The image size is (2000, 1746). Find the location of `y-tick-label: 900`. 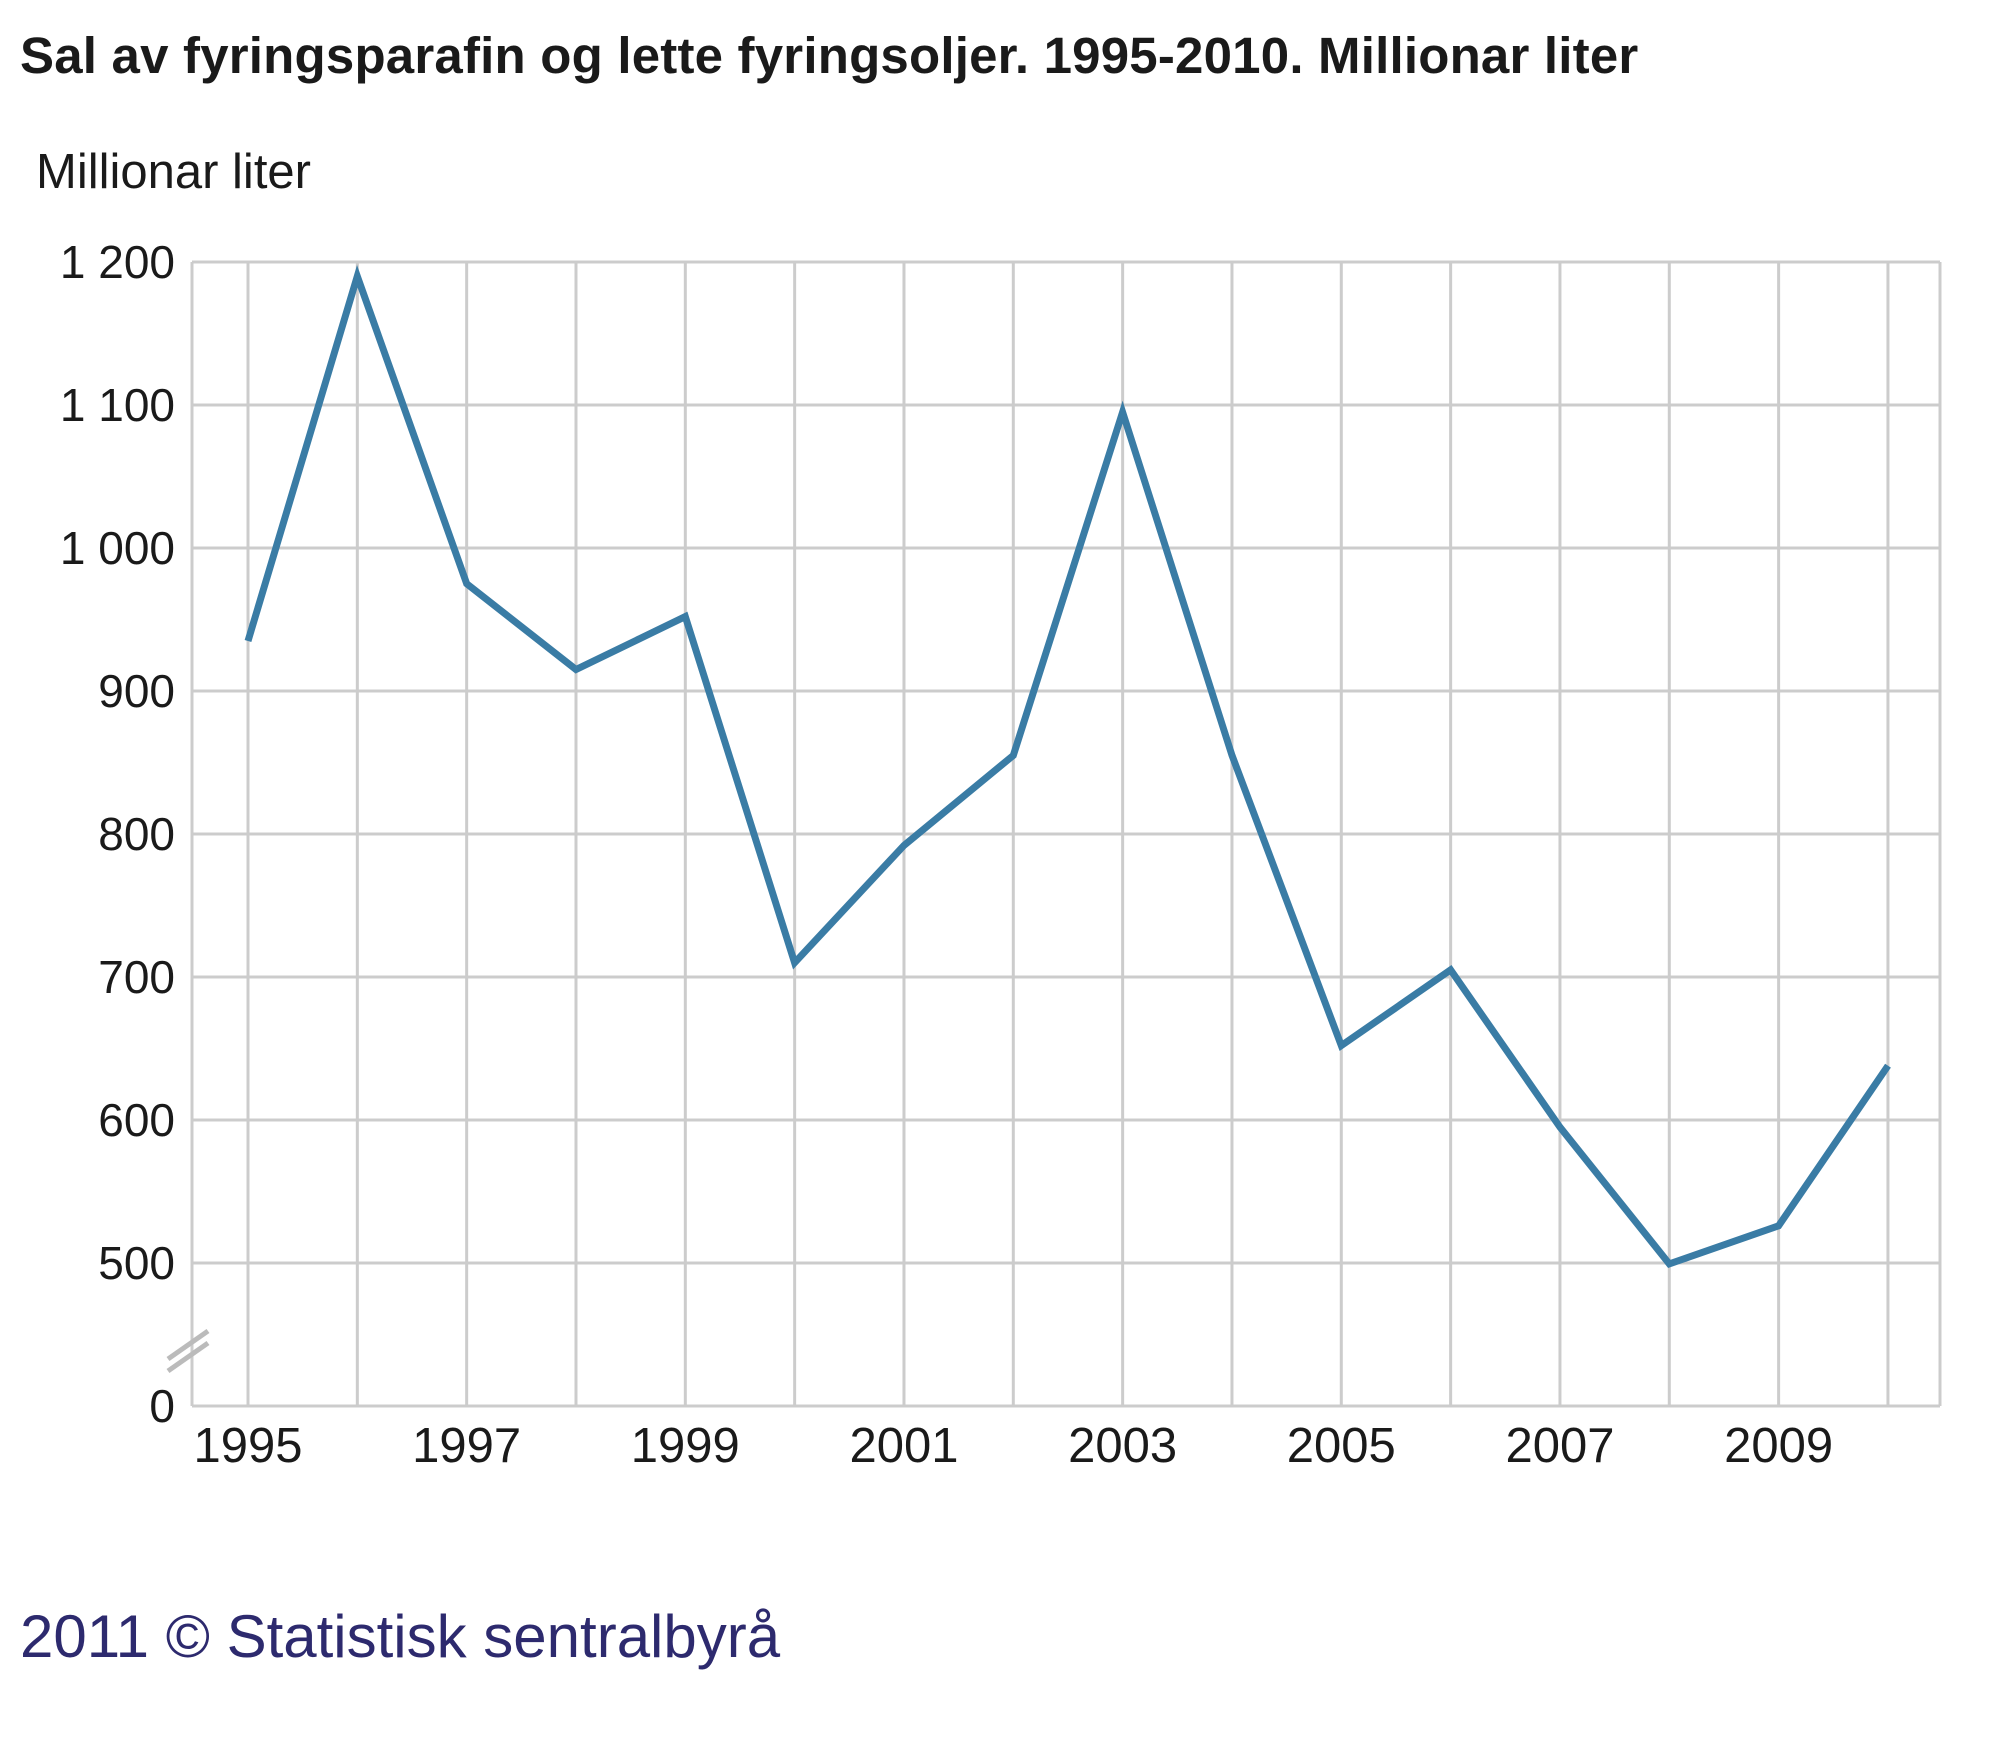

y-tick-label: 900 is located at coordinates (136, 691).